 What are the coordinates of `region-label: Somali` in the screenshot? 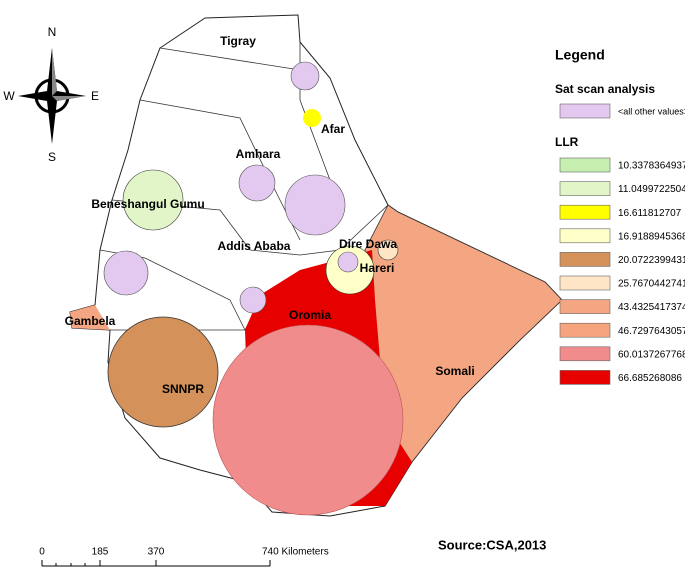 It's located at (454, 371).